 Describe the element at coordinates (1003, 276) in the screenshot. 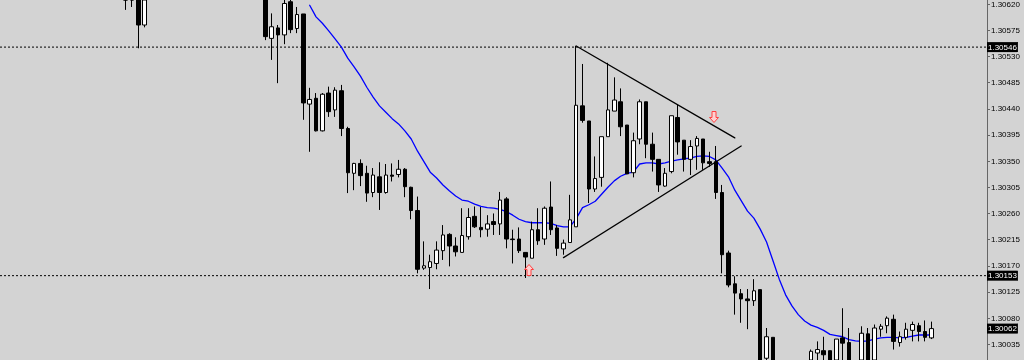

I see `ref-line-label: 1.30153` at that location.